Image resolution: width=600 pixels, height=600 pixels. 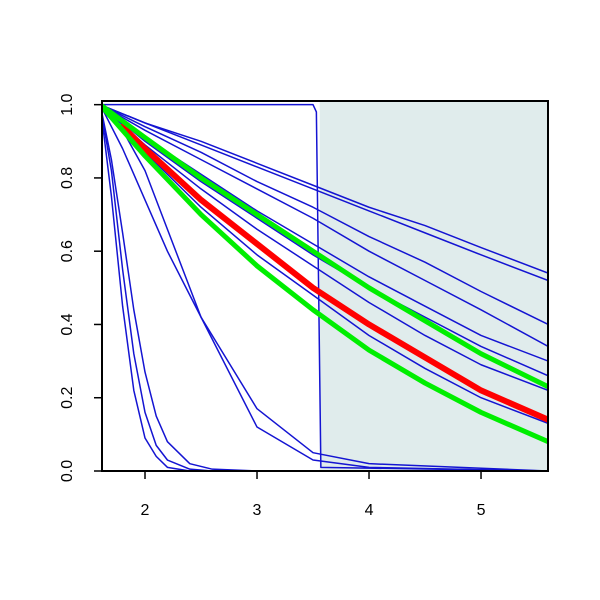 I want to click on x-tick-label: 3, so click(x=257, y=510).